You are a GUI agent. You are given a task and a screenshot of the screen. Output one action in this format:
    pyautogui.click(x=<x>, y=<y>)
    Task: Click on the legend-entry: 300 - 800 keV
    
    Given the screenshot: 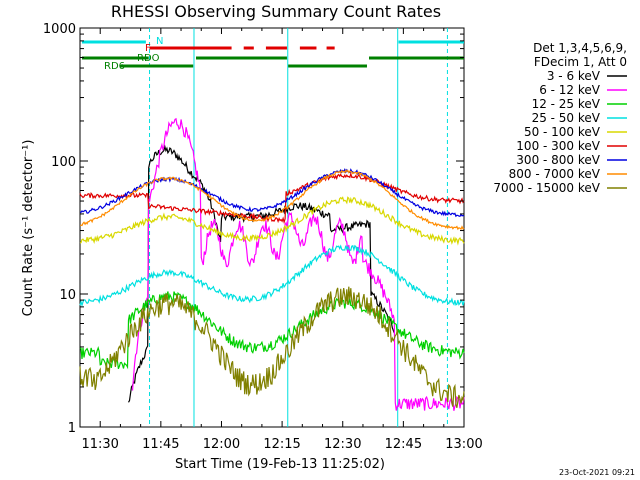 What is the action you would take?
    pyautogui.click(x=558, y=160)
    